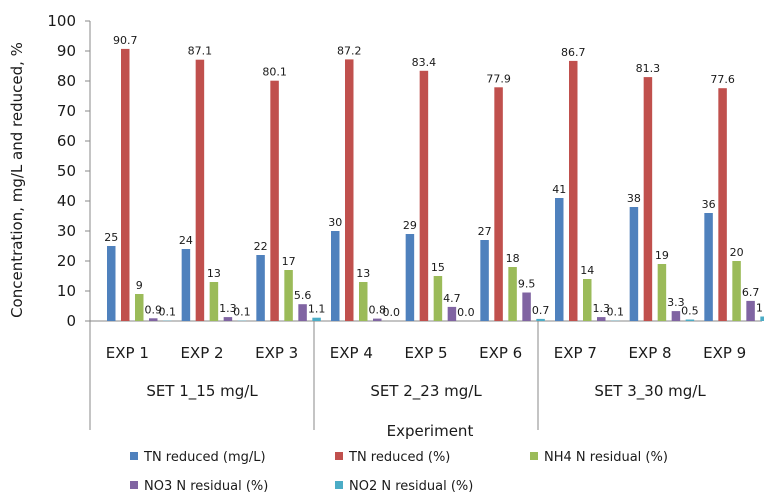 This screenshot has width=764, height=500. Describe the element at coordinates (430, 431) in the screenshot. I see `x-axis-title: Experiment` at that location.